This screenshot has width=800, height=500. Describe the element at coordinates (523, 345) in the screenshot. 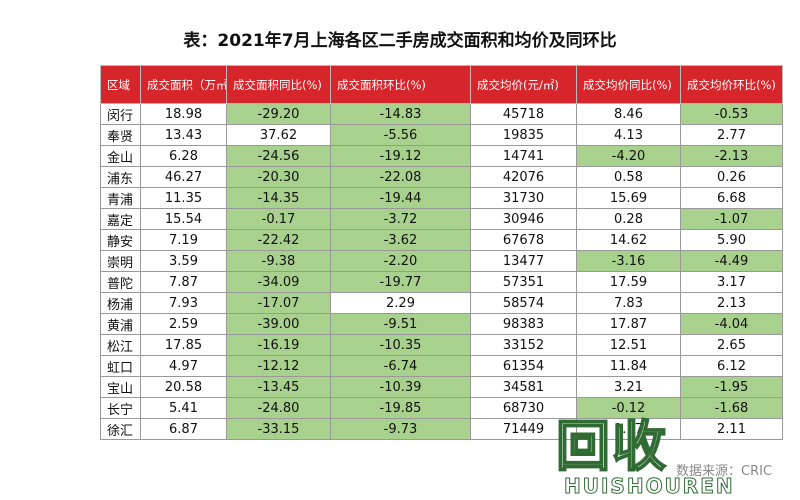

I see `value-cell: 33152` at that location.